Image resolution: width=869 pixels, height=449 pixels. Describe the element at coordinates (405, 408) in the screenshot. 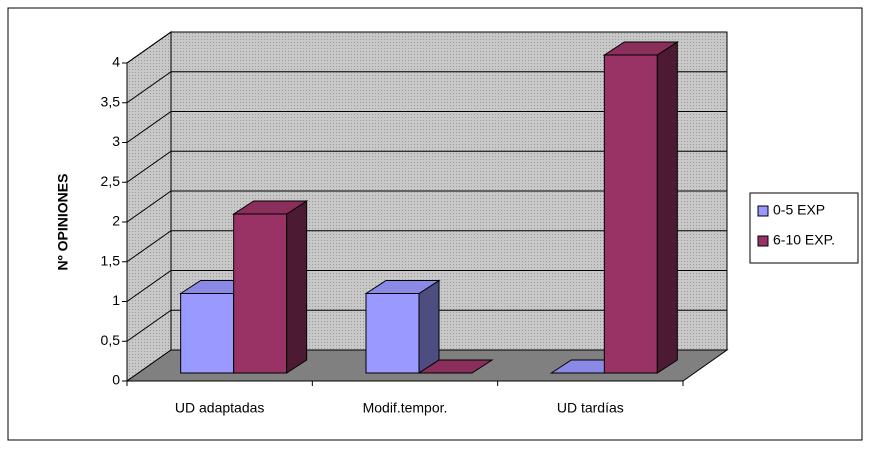

I see `x-tick-label: Modif.tempor.` at that location.